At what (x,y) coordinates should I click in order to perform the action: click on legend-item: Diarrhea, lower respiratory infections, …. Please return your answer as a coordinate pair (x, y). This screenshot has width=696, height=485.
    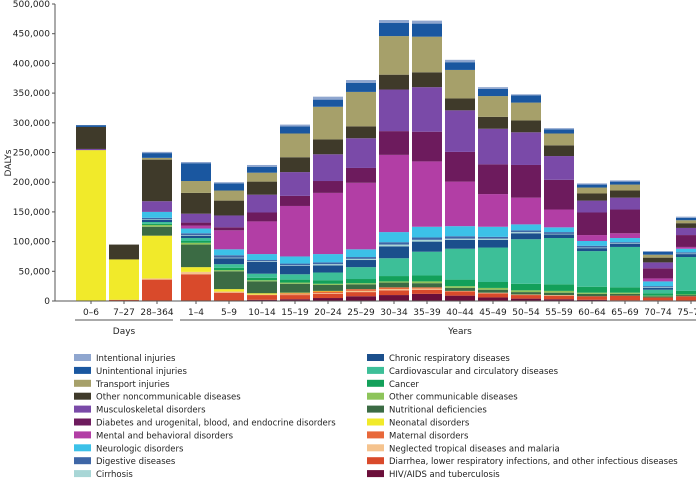
    Looking at the image, I should click on (522, 462).